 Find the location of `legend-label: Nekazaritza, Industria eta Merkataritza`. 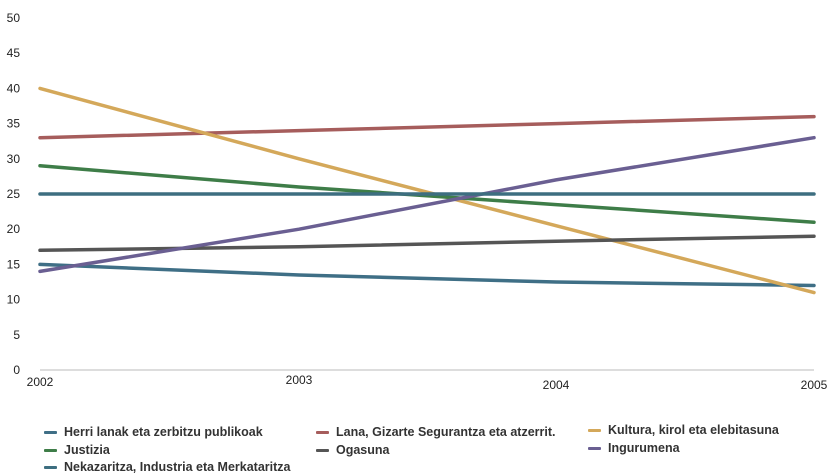

legend-label: Nekazaritza, Industria eta Merkataritza is located at coordinates (177, 467).